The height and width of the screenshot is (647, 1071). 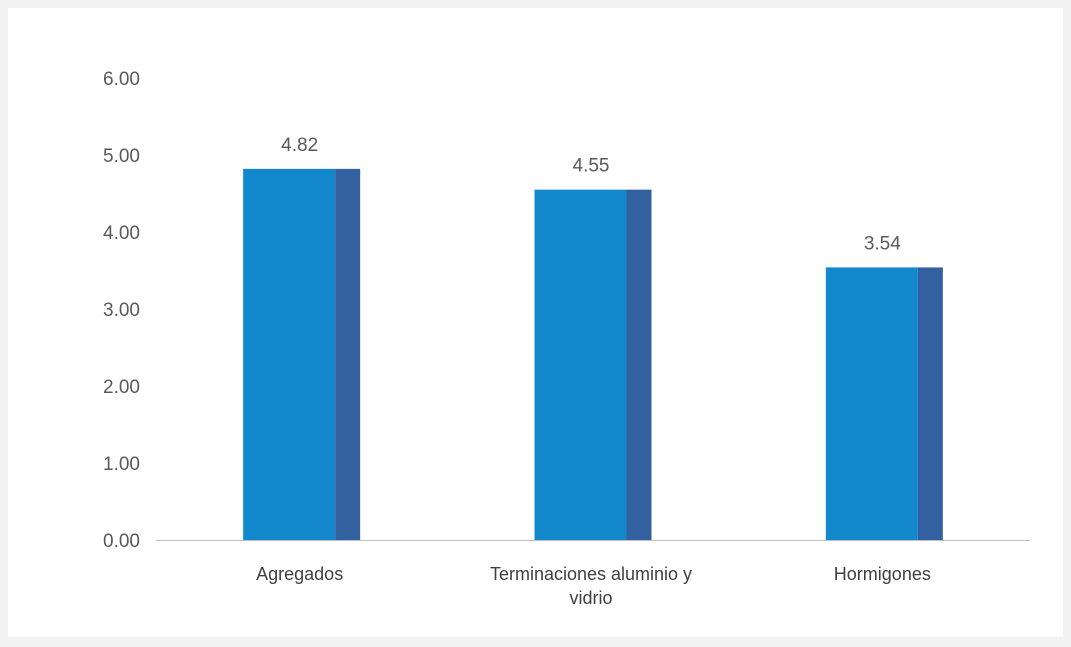 What do you see at coordinates (121, 156) in the screenshot?
I see `y-tick-label: 5.00` at bounding box center [121, 156].